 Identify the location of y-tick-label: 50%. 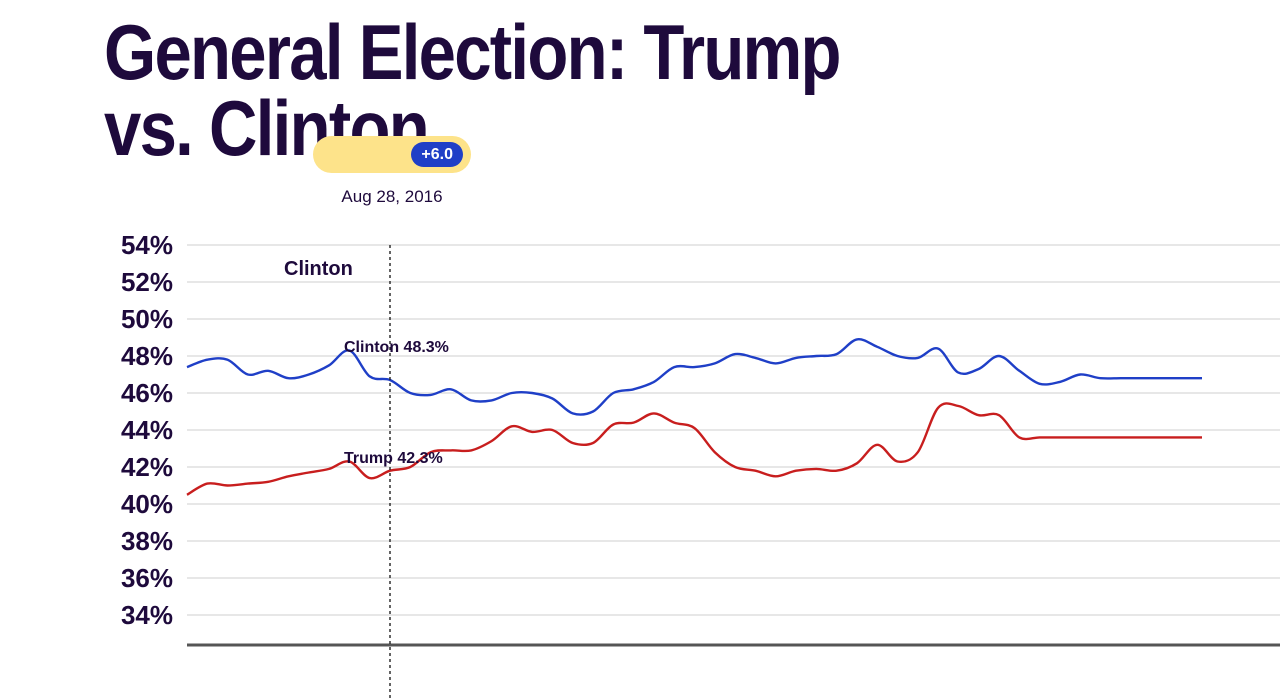
(147, 319).